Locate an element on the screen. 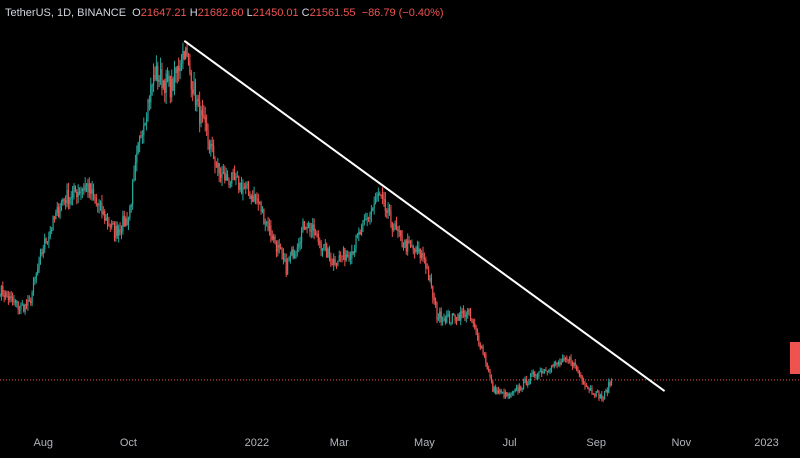  high-value: 21682.60 is located at coordinates (220, 13).